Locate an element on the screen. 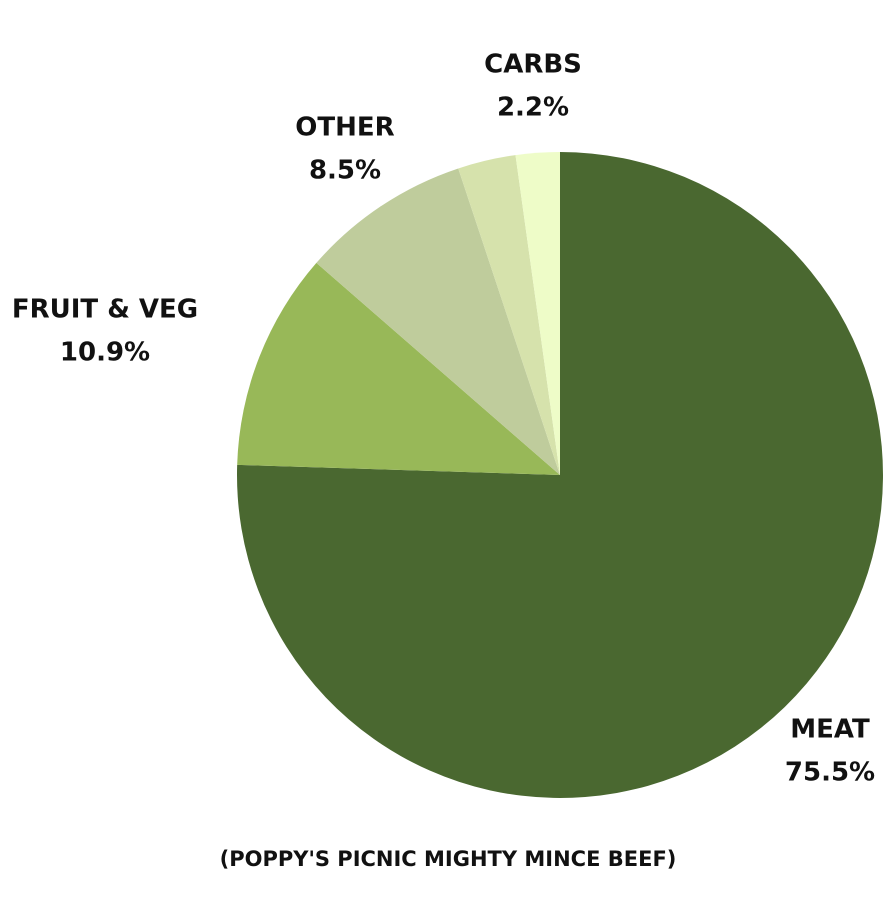 Image resolution: width=891 pixels, height=900 pixels. value-label: 2.2% is located at coordinates (533, 108).